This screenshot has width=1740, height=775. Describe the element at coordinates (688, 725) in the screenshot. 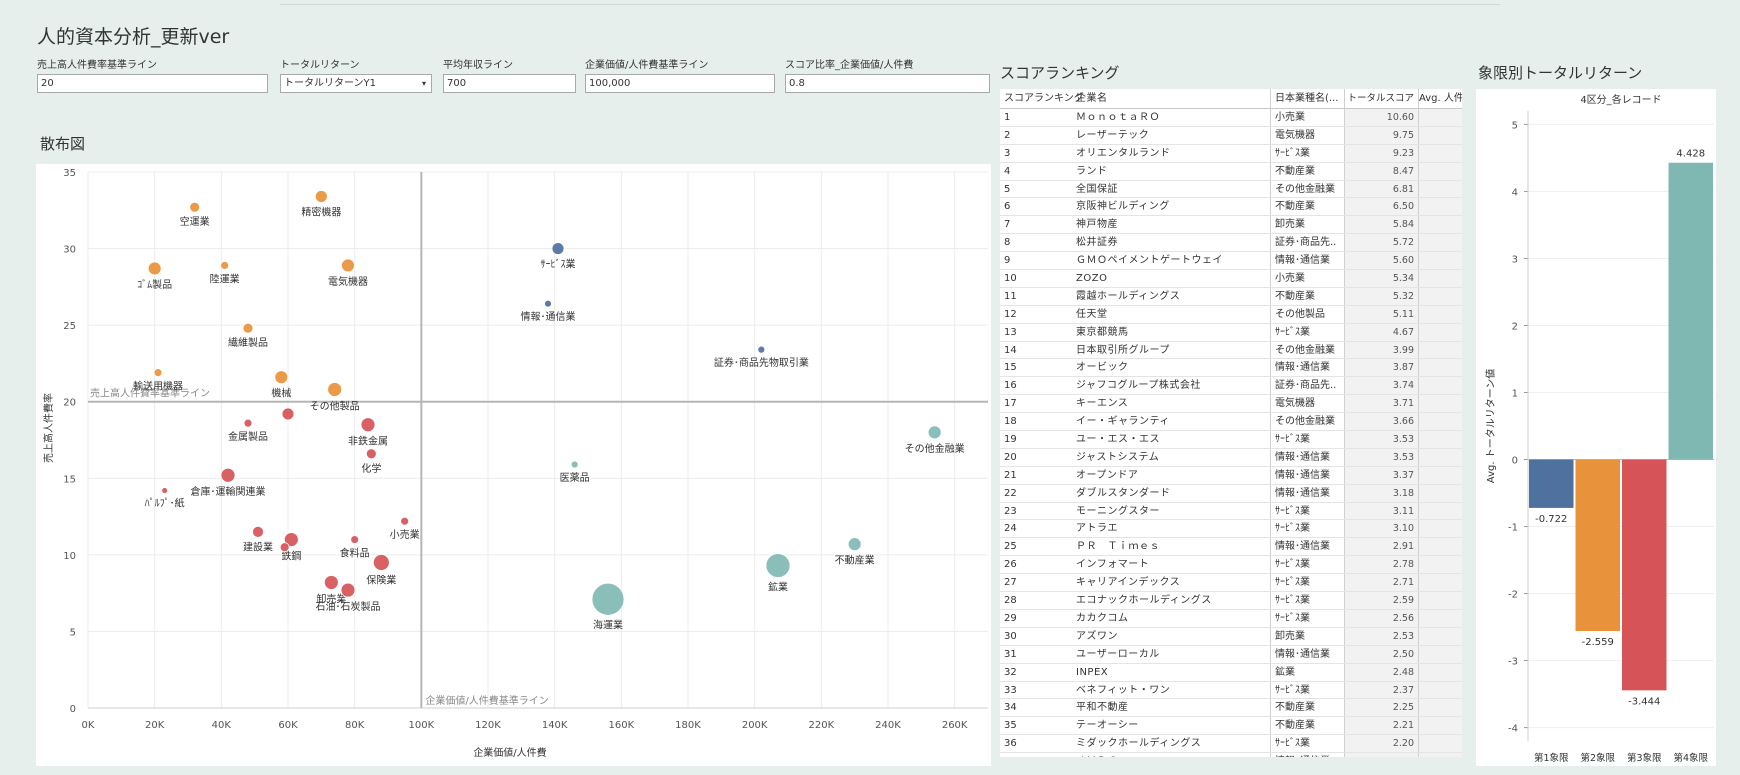

I see `x-tick-label: 180K` at that location.